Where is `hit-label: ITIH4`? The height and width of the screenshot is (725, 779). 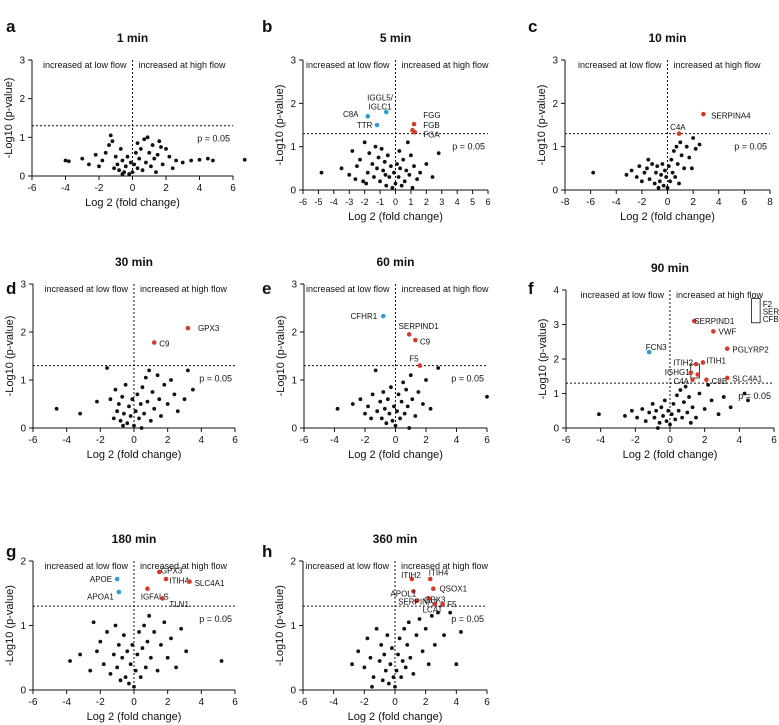
hit-label: ITIH4 is located at coordinates (179, 580).